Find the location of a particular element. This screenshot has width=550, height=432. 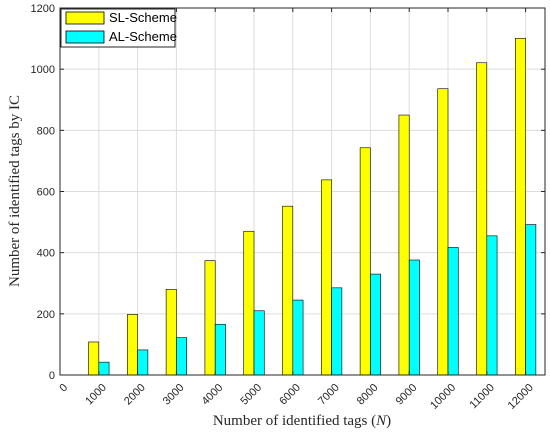

x-tick-label: 0 is located at coordinates (63, 388).